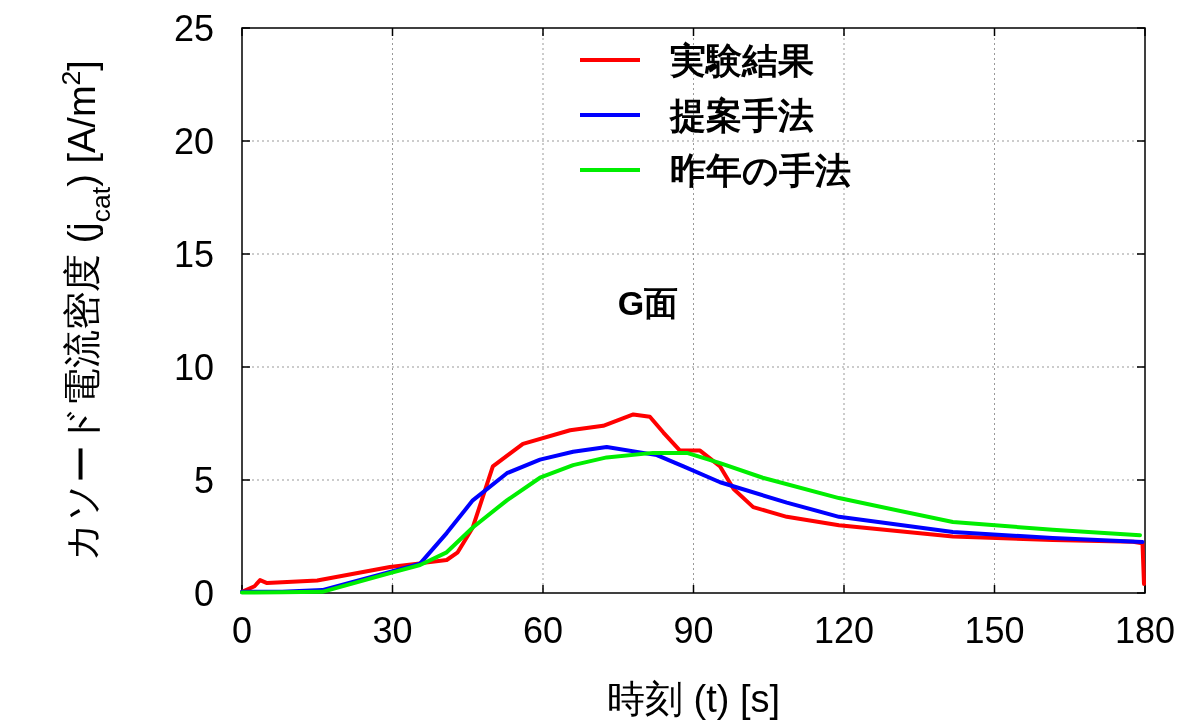 The width and height of the screenshot is (1193, 727). What do you see at coordinates (693, 630) in the screenshot?
I see `x-tick-label: 90` at bounding box center [693, 630].